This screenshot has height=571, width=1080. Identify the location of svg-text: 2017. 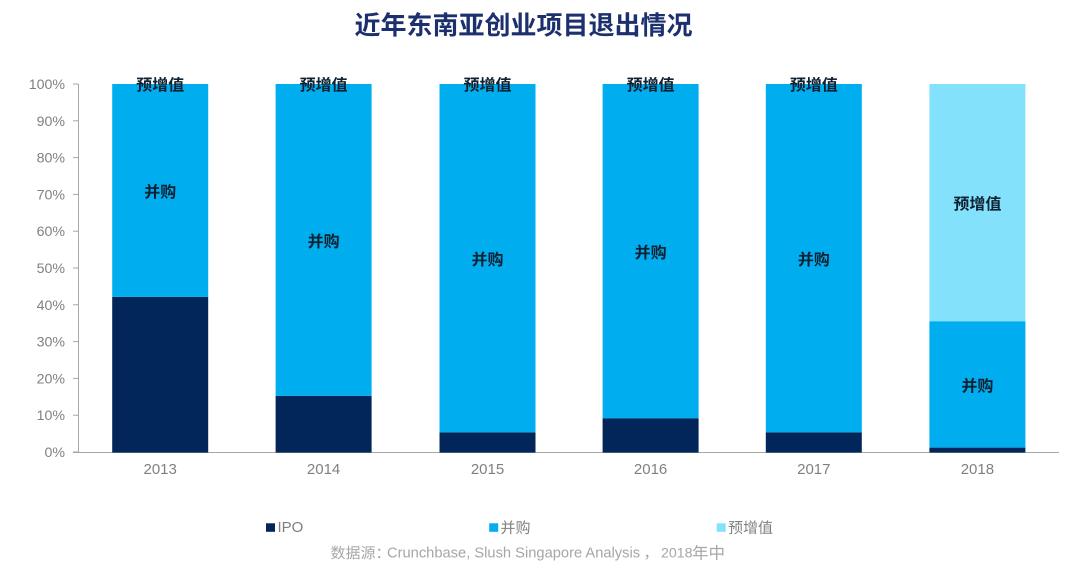
(813, 469).